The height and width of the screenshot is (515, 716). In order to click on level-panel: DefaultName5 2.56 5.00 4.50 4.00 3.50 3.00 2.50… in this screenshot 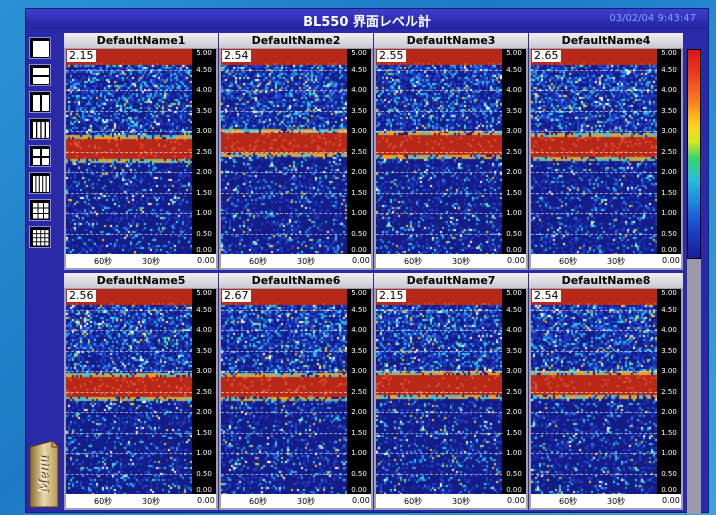, I will do `click(141, 391)`.